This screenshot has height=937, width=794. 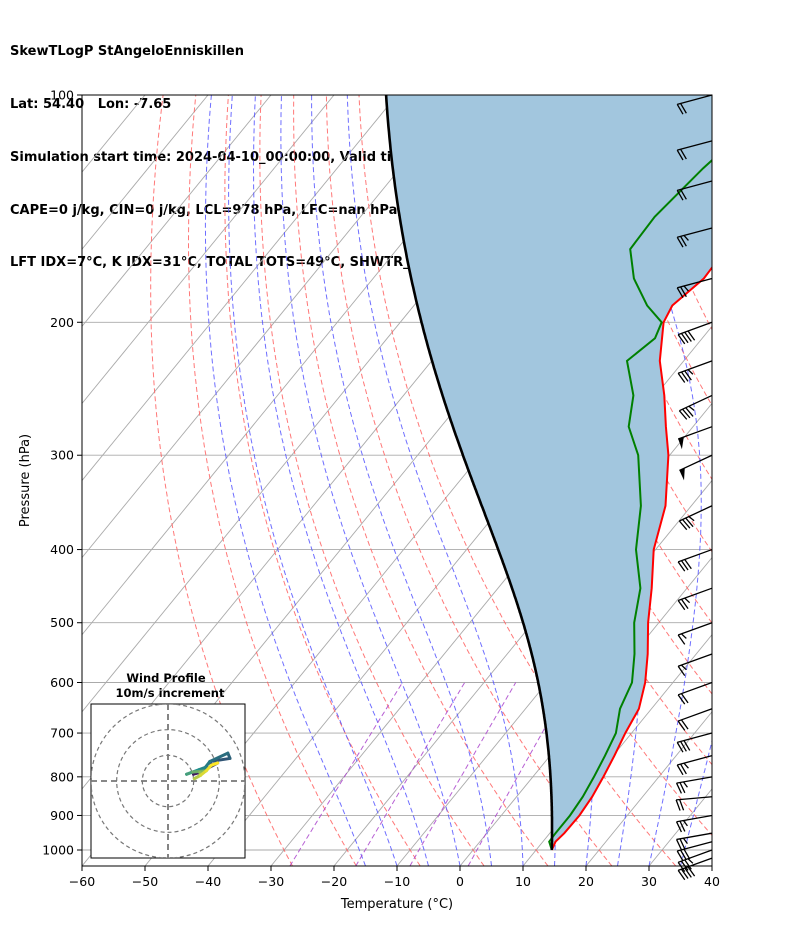 I want to click on y-tick-label: 900, so click(x=62, y=815).